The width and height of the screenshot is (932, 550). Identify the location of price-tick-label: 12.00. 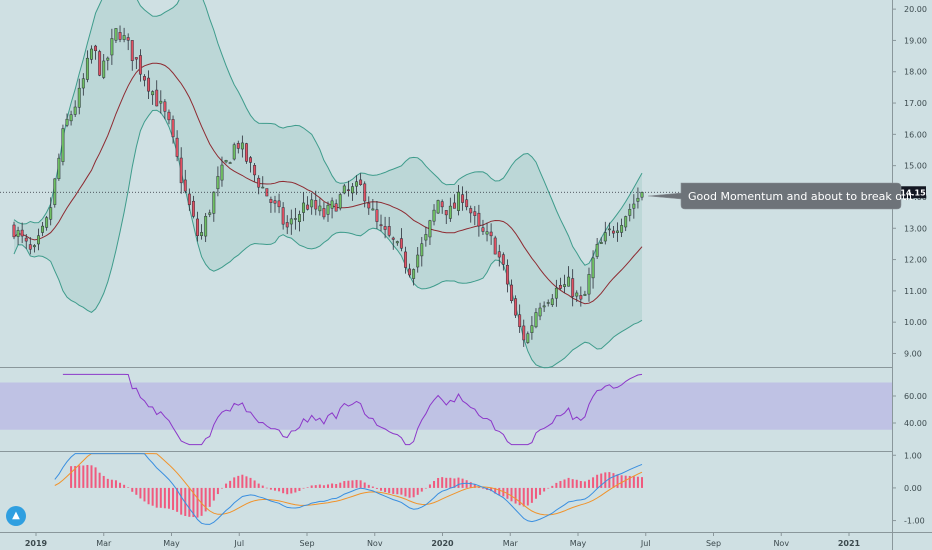
(915, 260).